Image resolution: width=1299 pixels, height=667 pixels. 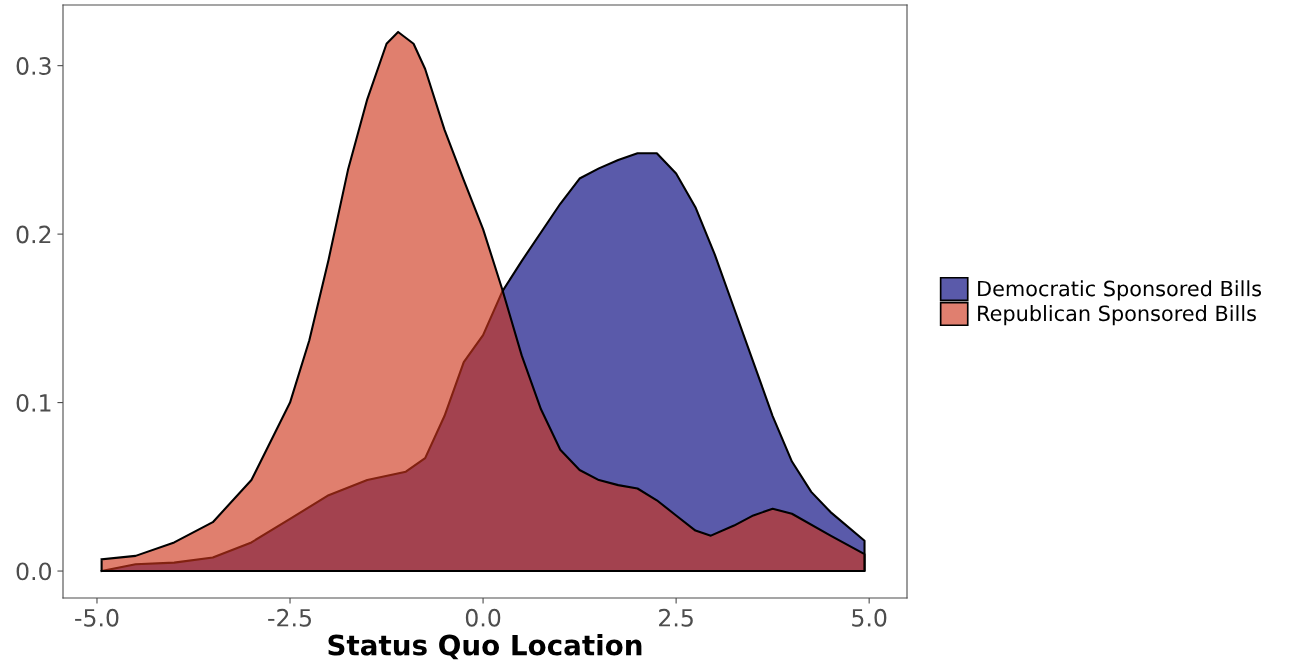 What do you see at coordinates (483, 617) in the screenshot?
I see `x-tick-label: 0.0` at bounding box center [483, 617].